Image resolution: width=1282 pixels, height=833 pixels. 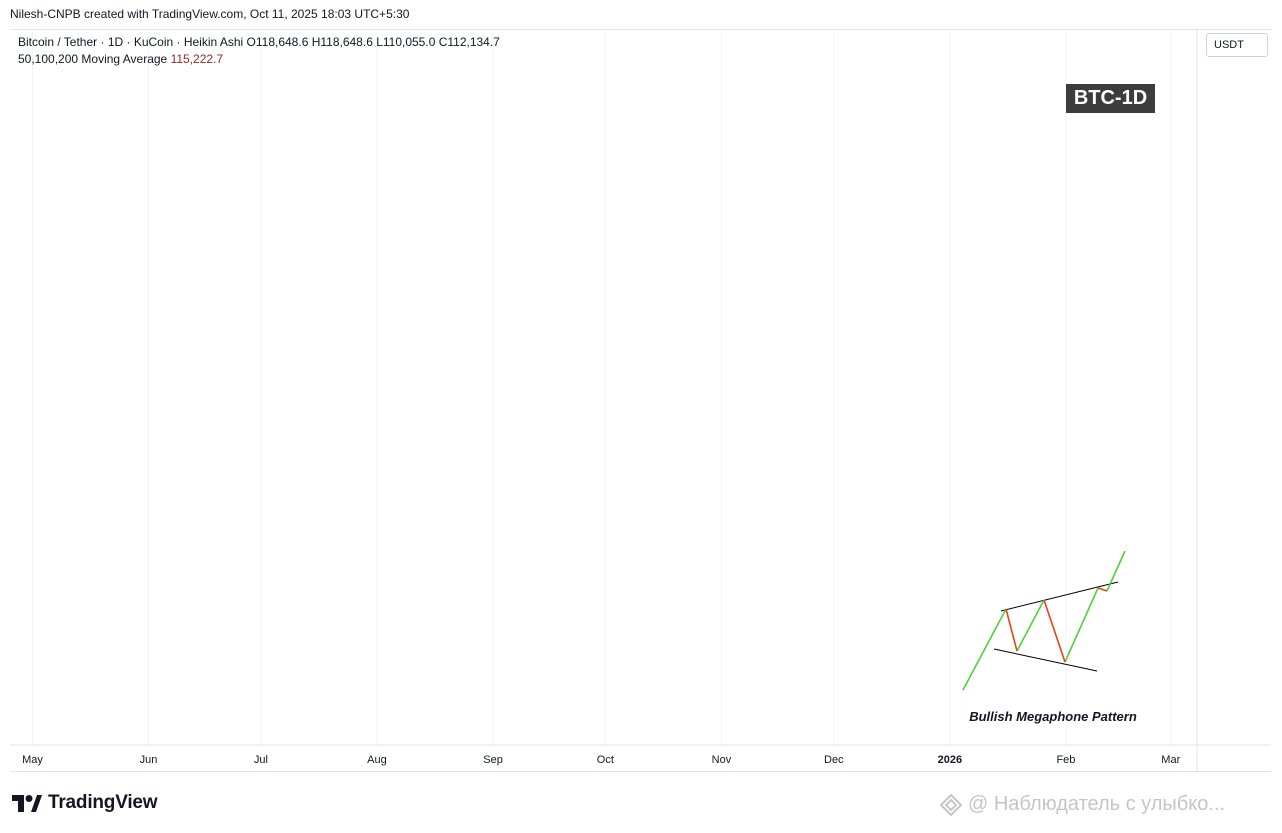 I want to click on tradingview-logo: TradingView, so click(x=85, y=803).